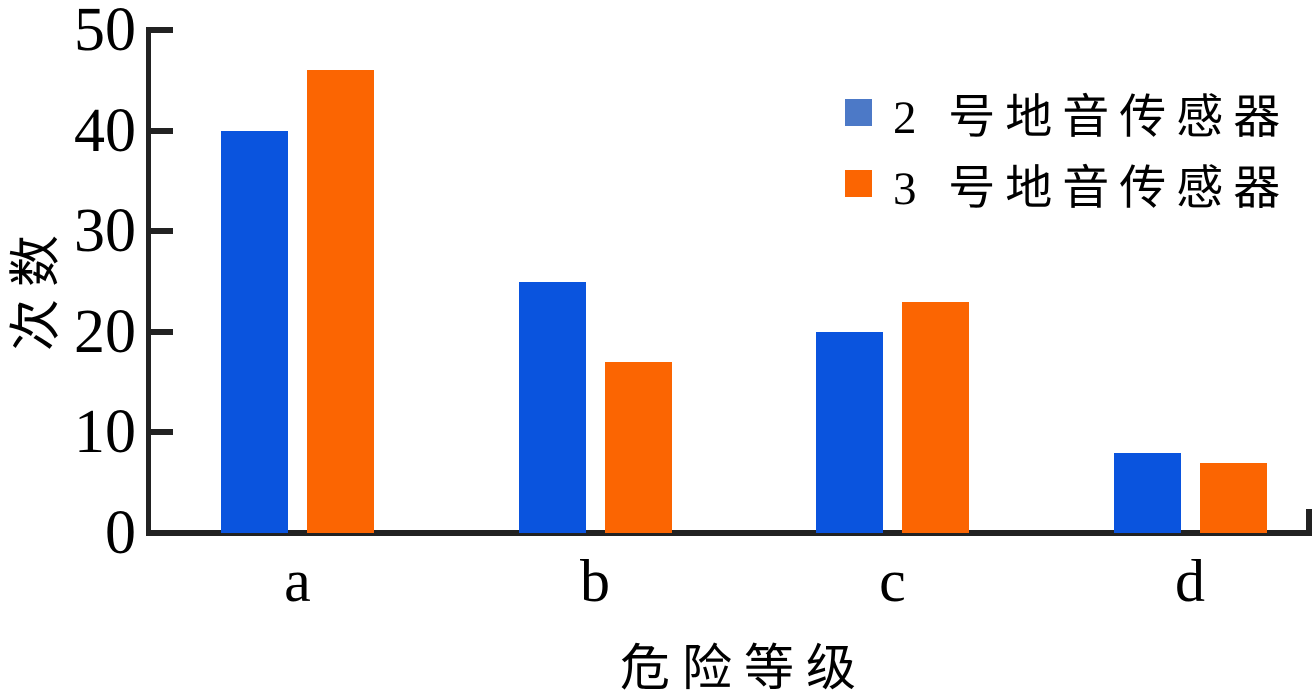 The width and height of the screenshot is (1314, 692). I want to click on bar-series2-c, so click(935, 417).